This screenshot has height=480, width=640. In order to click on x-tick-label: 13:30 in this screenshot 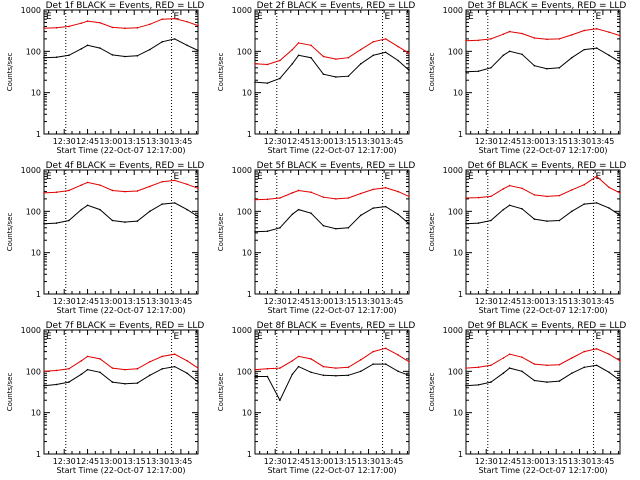, I will do `click(368, 461)`.